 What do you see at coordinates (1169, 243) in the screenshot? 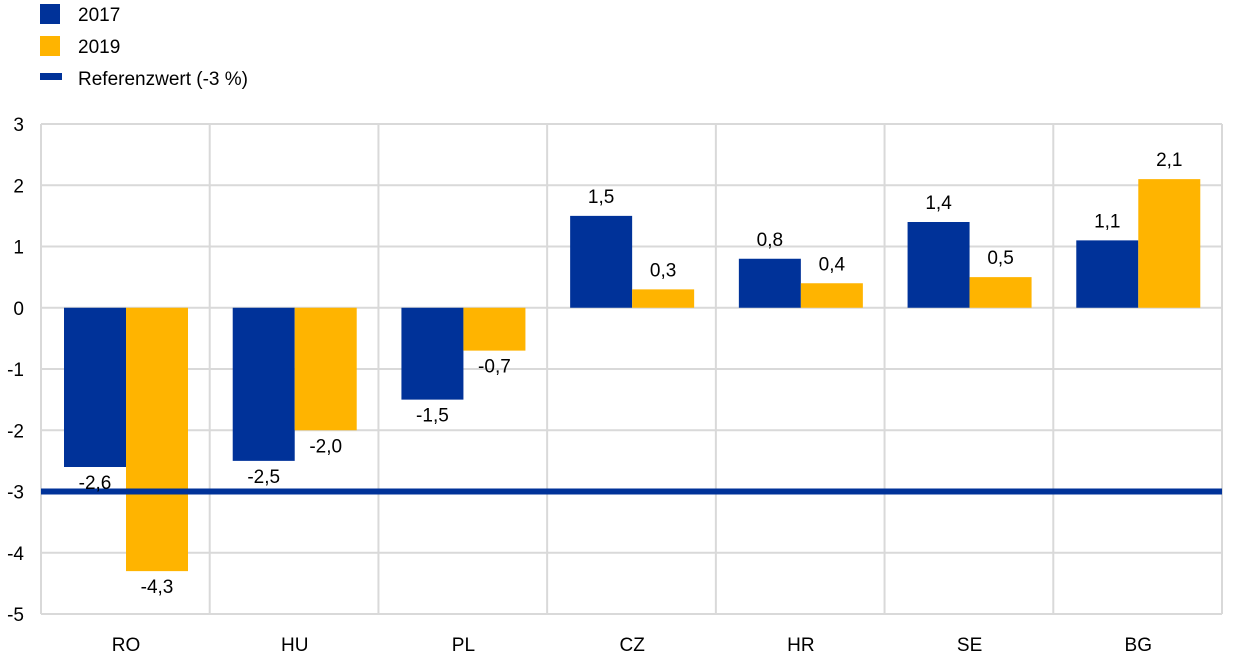
I see `bar-2019-BG` at bounding box center [1169, 243].